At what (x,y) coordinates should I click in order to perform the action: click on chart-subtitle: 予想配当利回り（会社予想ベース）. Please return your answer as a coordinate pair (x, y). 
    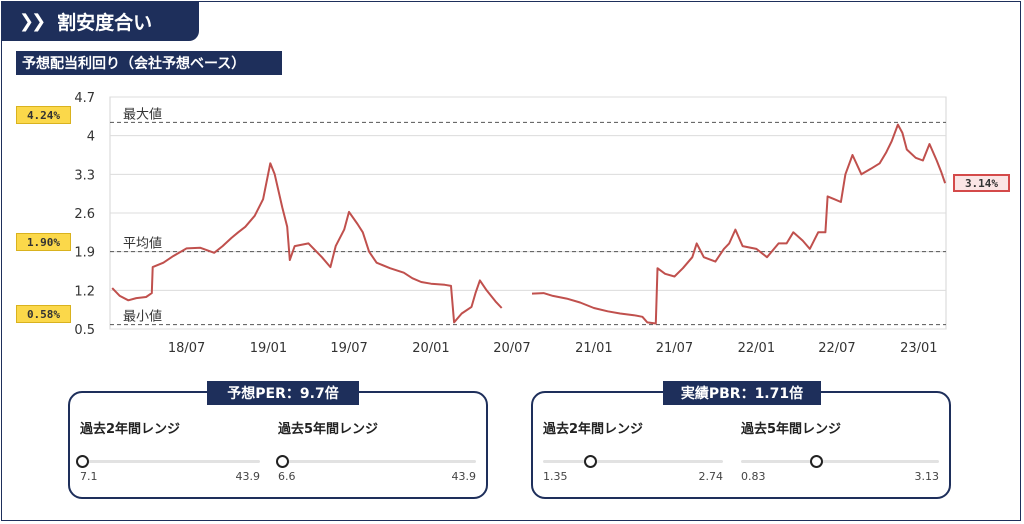
    Looking at the image, I should click on (149, 63).